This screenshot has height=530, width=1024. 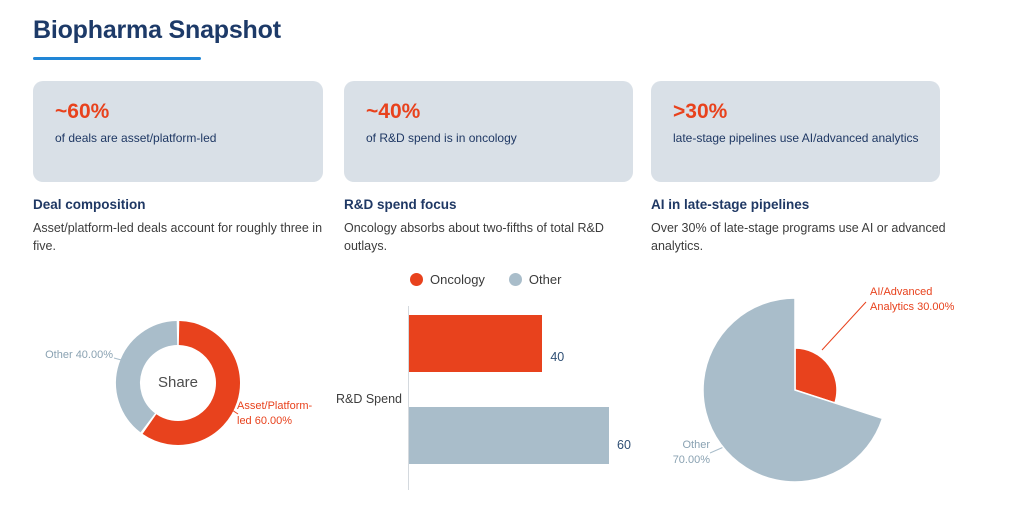 I want to click on pie-slice-other, so click(x=793, y=390).